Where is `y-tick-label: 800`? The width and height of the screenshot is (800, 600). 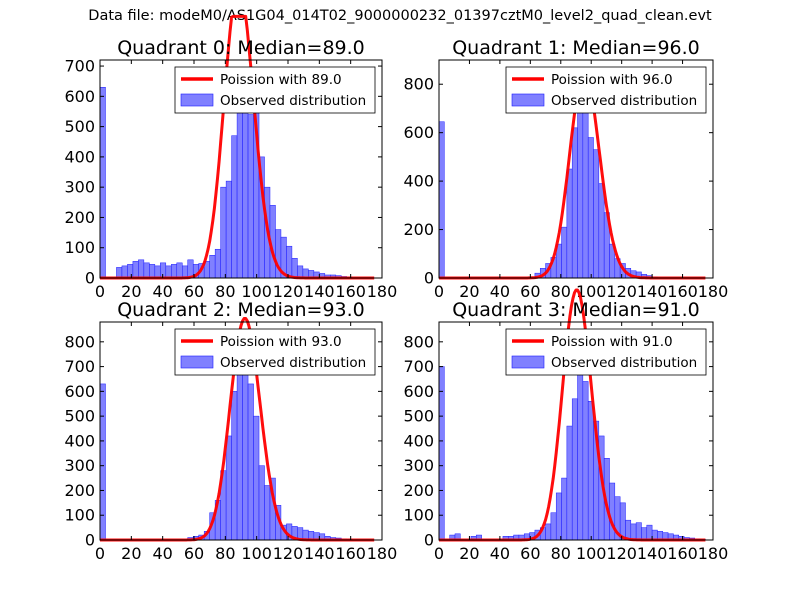 y-tick-label: 800 is located at coordinates (418, 341).